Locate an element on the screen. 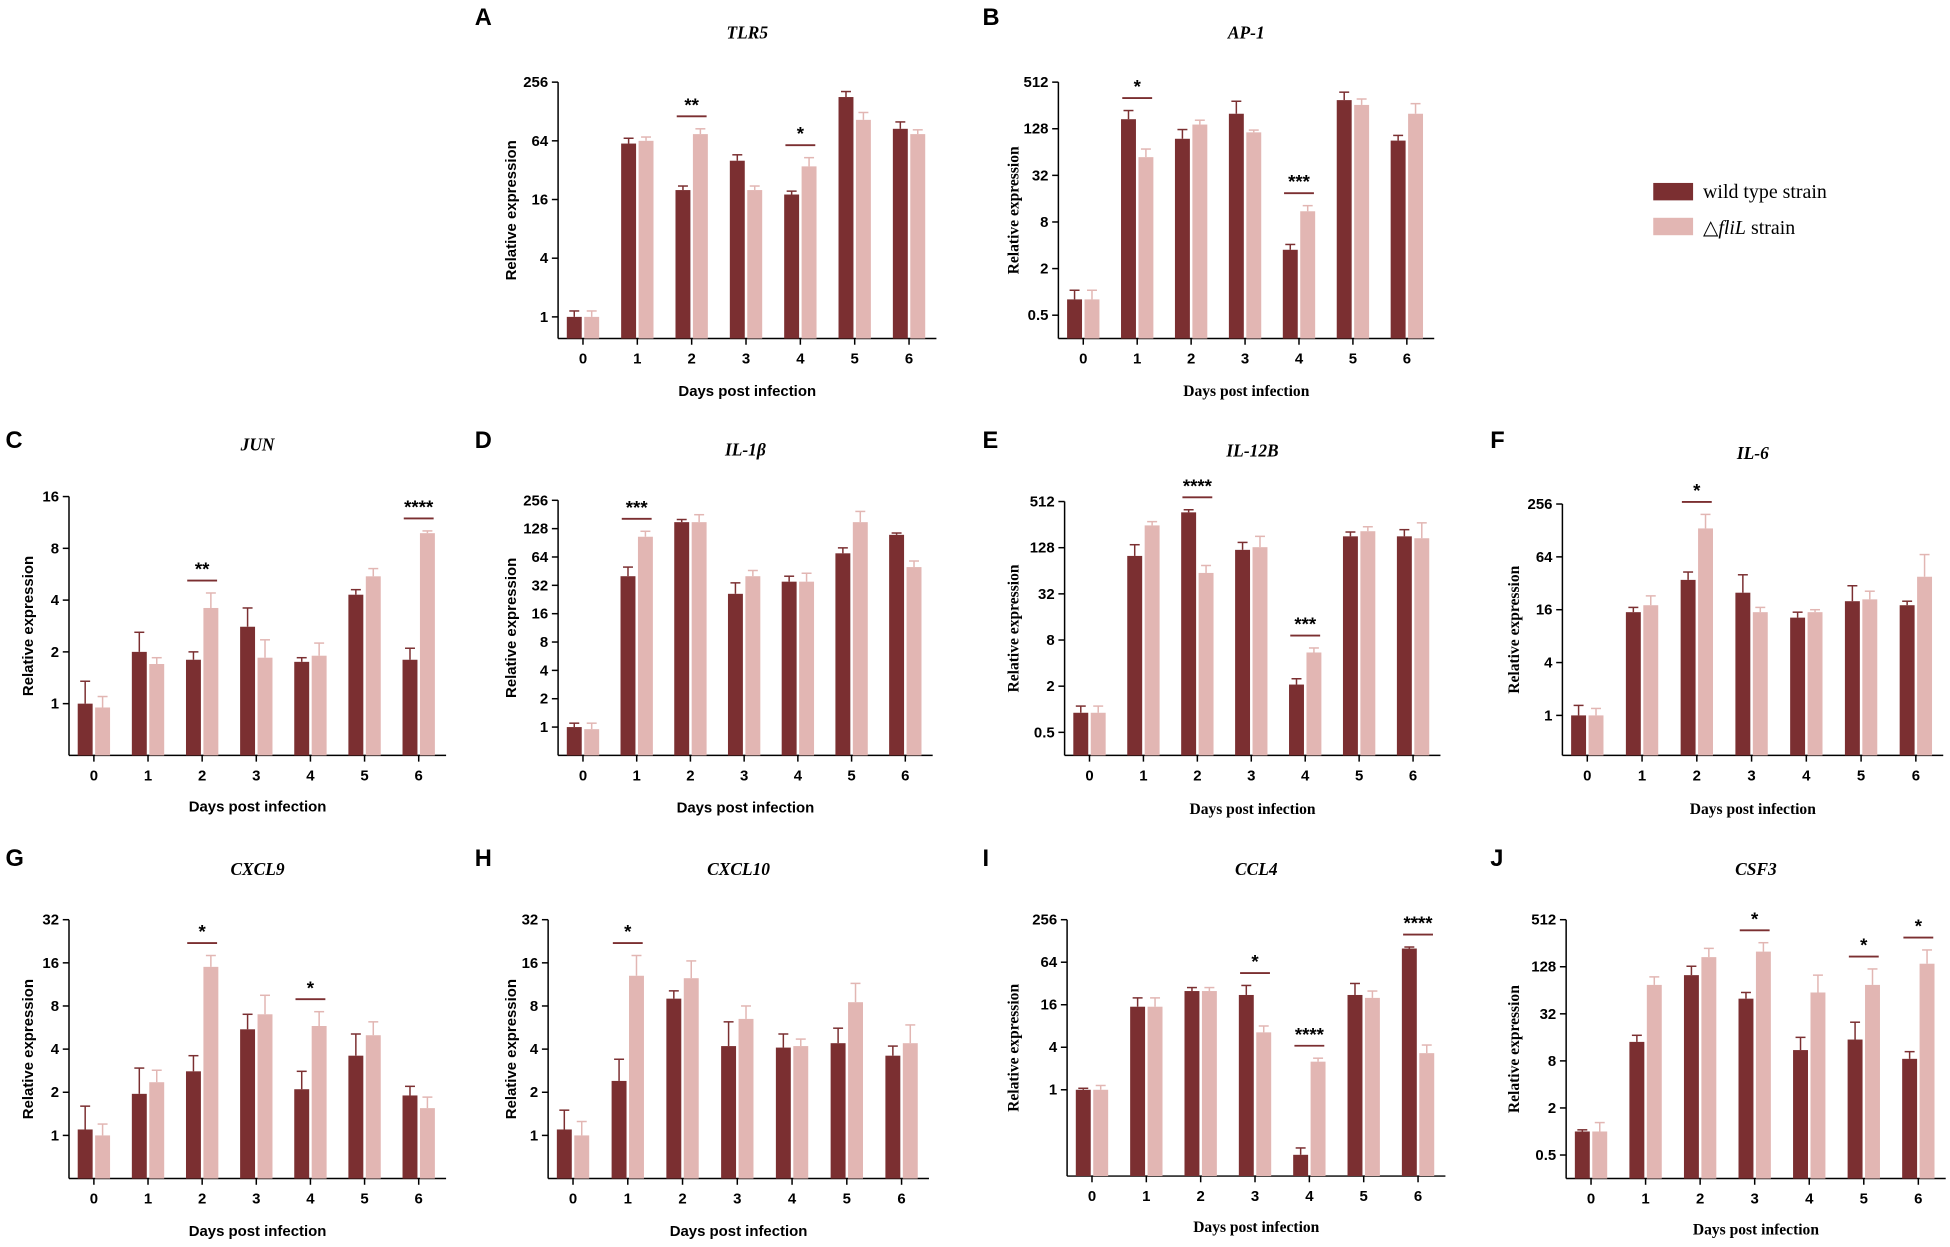  y-tick-label: 16 is located at coordinates (50, 963).